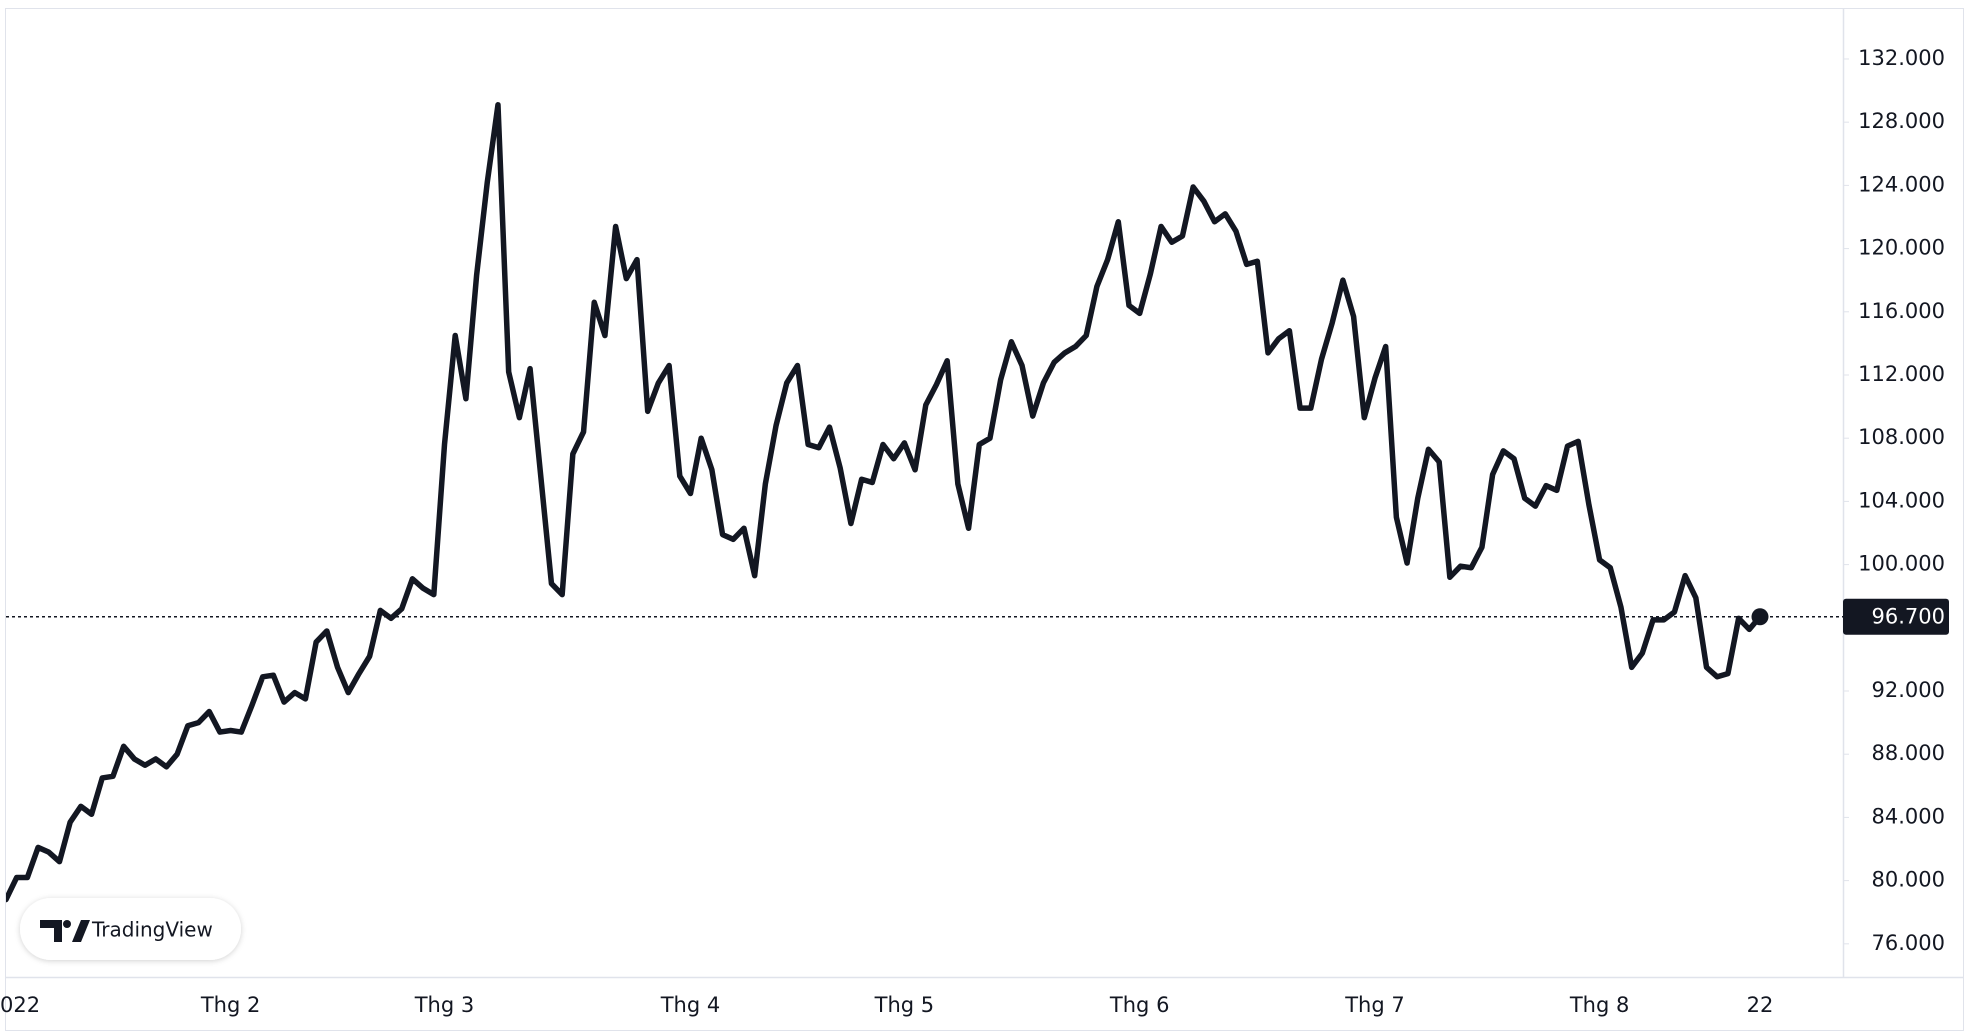  I want to click on y-tick-label: 92.000, so click(1908, 690).